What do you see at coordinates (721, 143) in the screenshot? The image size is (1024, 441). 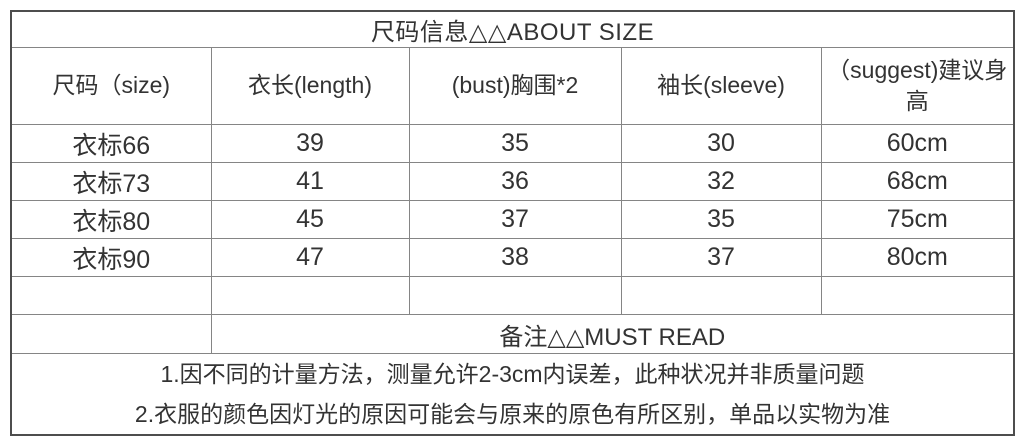 I see `sleeve-cell: 30` at bounding box center [721, 143].